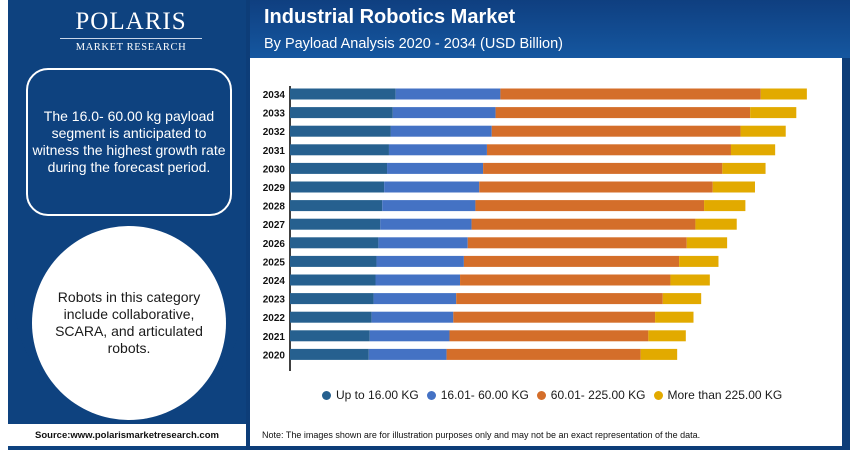 The width and height of the screenshot is (850, 450). I want to click on logo-divider, so click(131, 38).